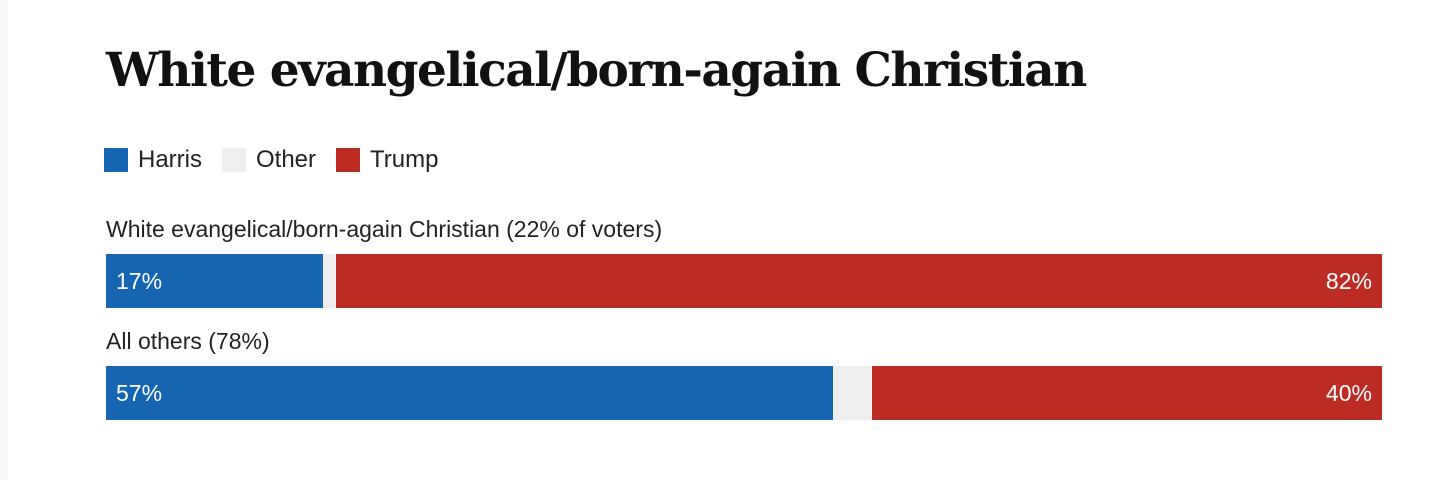  I want to click on group-label-all-others: All others (78%), so click(188, 341).